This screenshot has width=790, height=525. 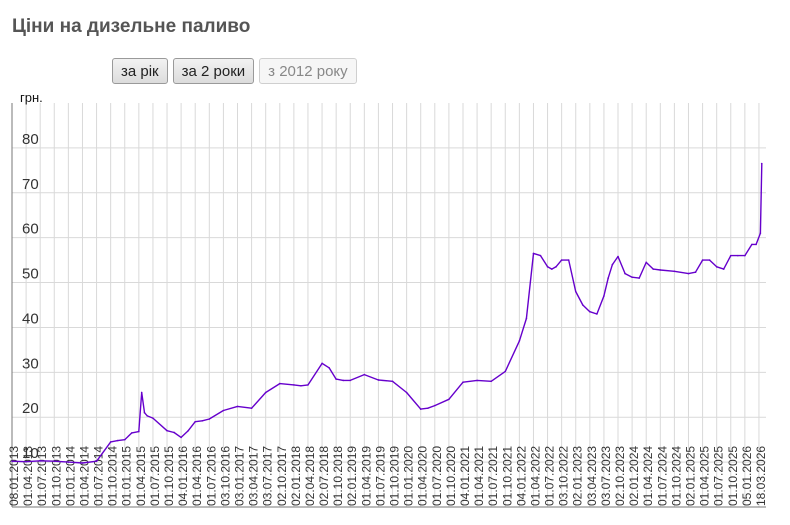 I want to click on x-tick-label: 01.01.2014, so click(x=70, y=476).